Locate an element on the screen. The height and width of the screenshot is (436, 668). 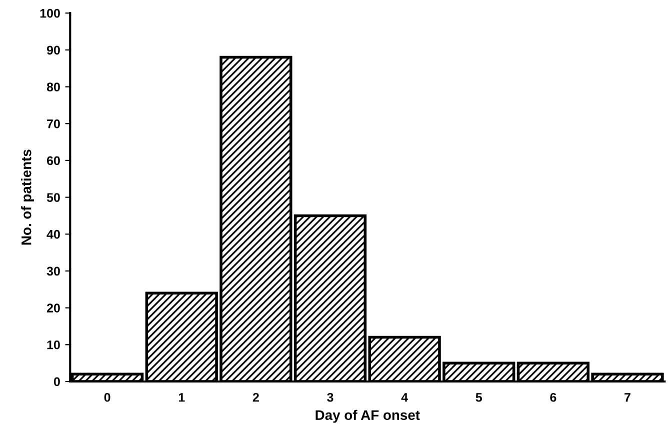
x-tick-label: 7 is located at coordinates (627, 397).